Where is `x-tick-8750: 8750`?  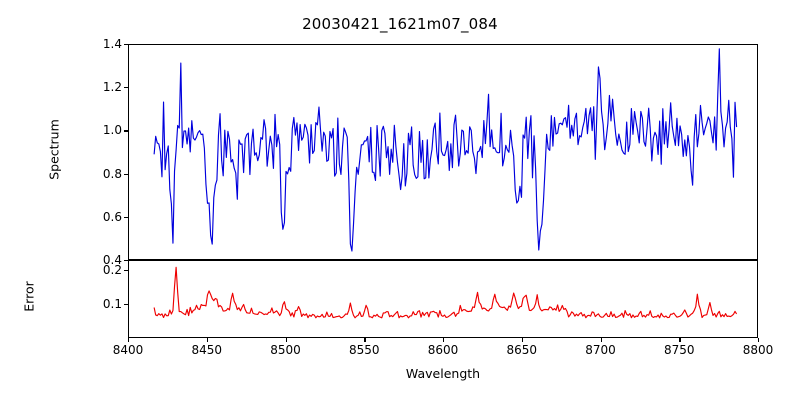
x-tick-8750: 8750 is located at coordinates (679, 350).